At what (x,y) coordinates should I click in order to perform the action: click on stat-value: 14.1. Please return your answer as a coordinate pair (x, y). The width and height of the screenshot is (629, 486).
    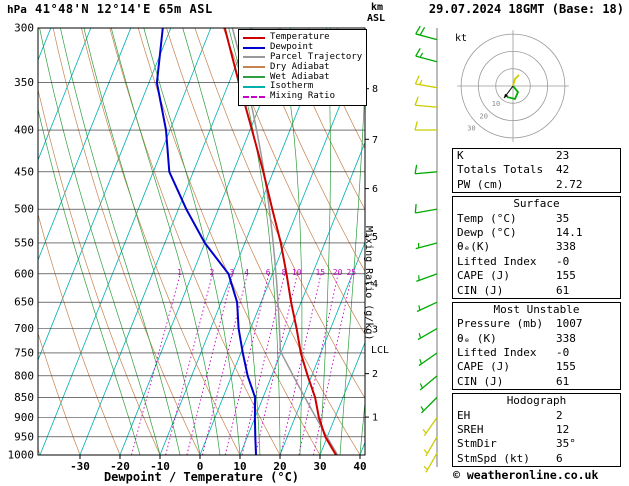
    Looking at the image, I should click on (569, 232).